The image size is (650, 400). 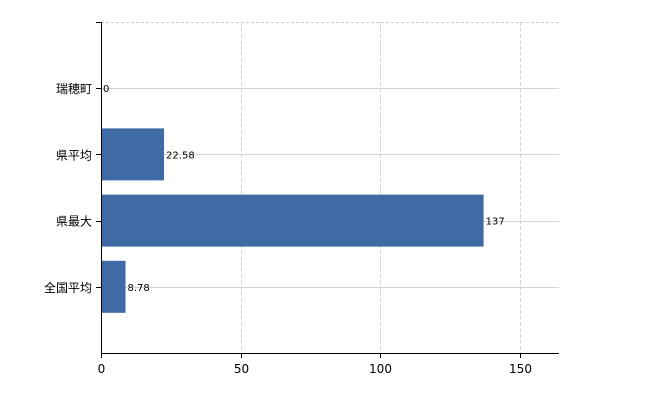 What do you see at coordinates (241, 369) in the screenshot?
I see `x-tick-label: 50` at bounding box center [241, 369].